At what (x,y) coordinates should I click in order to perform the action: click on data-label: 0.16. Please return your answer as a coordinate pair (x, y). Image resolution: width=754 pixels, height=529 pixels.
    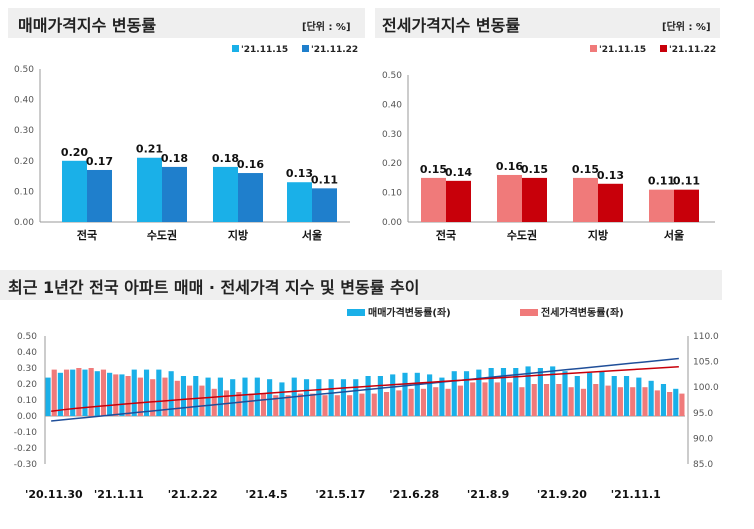
    Looking at the image, I should click on (509, 166).